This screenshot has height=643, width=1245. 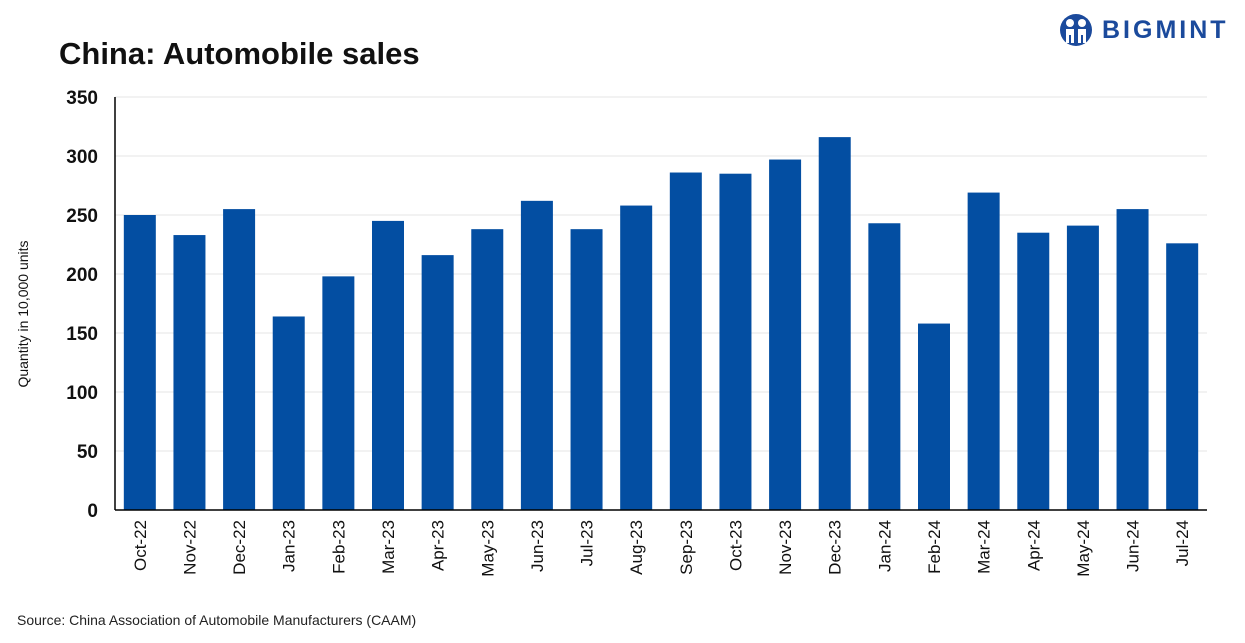 I want to click on y-tick-label: 100, so click(x=82, y=393).